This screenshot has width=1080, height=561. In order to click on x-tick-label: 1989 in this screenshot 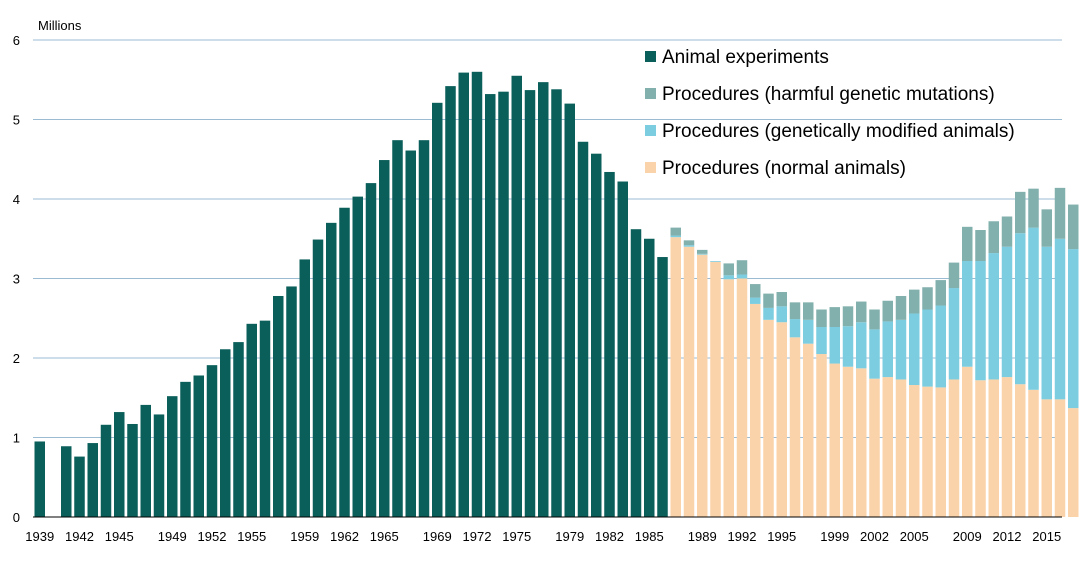, I will do `click(702, 536)`.